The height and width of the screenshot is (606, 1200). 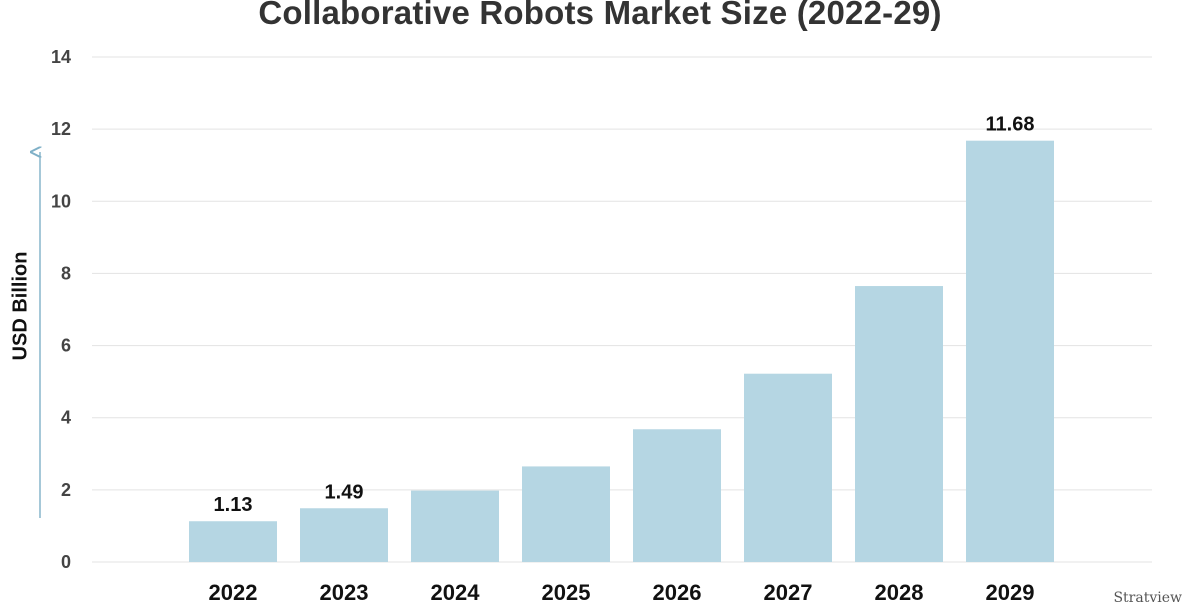 What do you see at coordinates (66, 418) in the screenshot?
I see `y-tick-label: 4` at bounding box center [66, 418].